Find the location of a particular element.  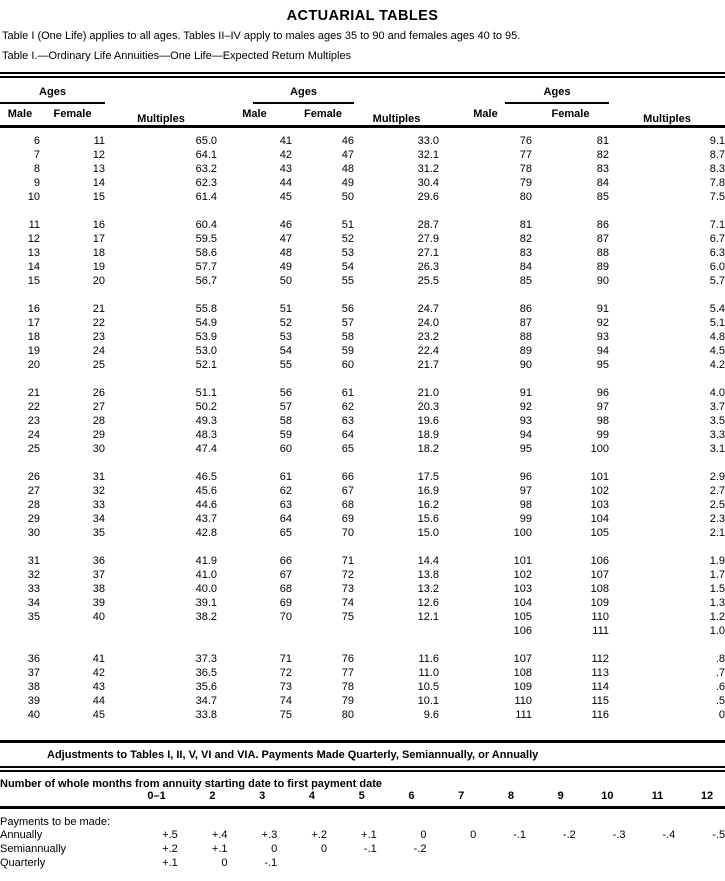

table-row: 33 38 40.0 68 73 13.2 103 108 1.5 is located at coordinates (362, 589).